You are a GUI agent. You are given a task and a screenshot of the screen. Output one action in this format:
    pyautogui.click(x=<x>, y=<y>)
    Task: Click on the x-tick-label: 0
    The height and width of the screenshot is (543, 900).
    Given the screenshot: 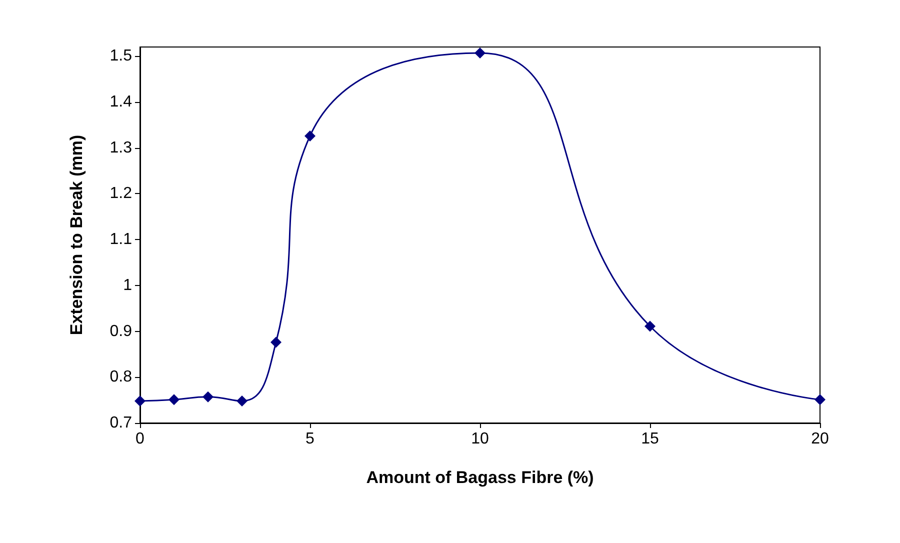 What is the action you would take?
    pyautogui.click(x=140, y=439)
    